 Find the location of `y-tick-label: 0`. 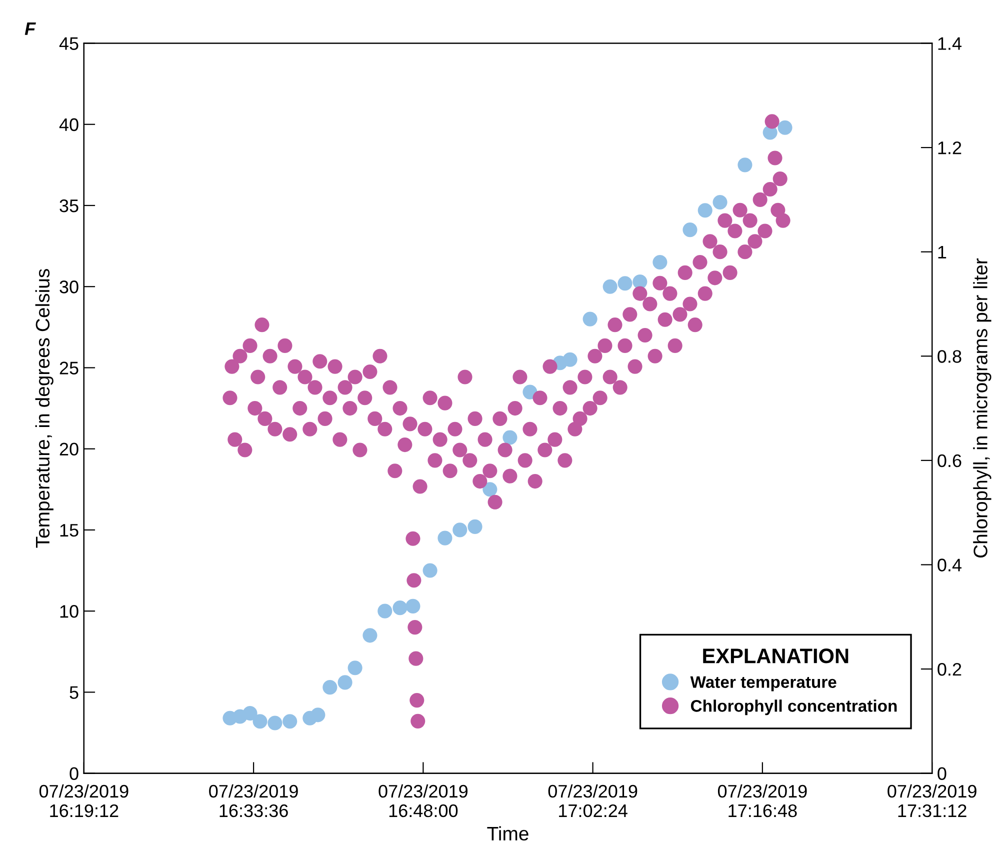

y-tick-label: 0 is located at coordinates (74, 773).